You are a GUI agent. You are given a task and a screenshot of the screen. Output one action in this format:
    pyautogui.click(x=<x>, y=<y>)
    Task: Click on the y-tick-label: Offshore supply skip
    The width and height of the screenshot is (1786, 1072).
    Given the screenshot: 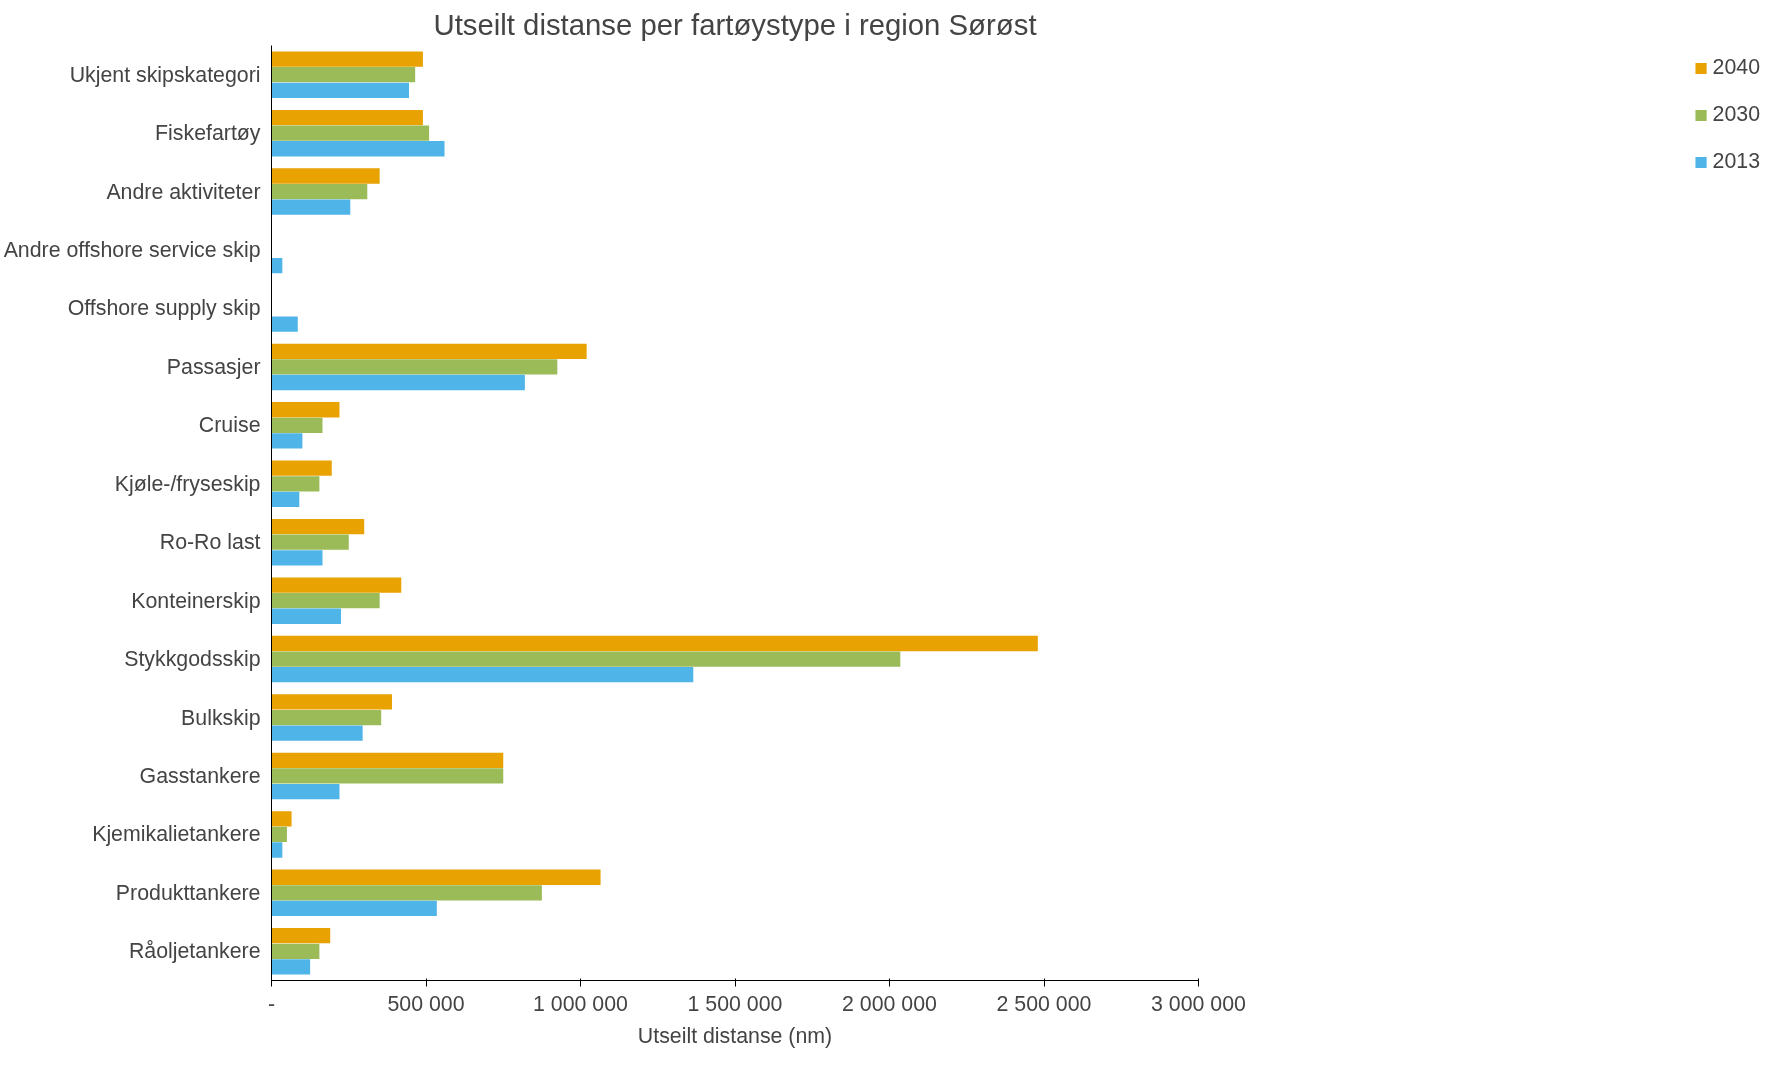 What is the action you would take?
    pyautogui.click(x=164, y=308)
    